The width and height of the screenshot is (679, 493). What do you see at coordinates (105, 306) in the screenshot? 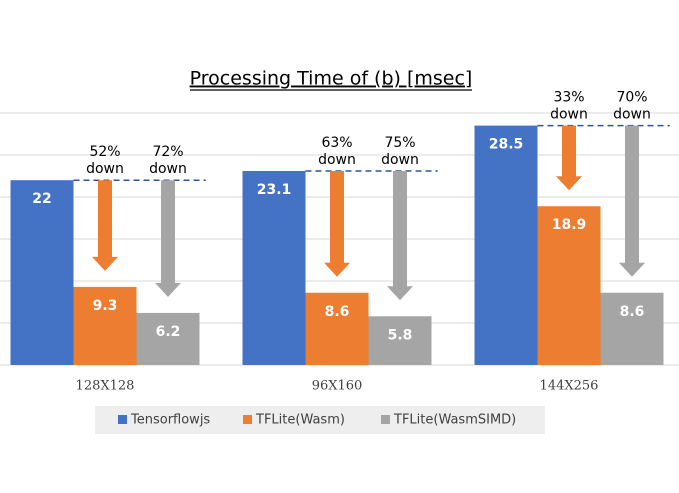
I see `value-label: 9.3` at bounding box center [105, 306].